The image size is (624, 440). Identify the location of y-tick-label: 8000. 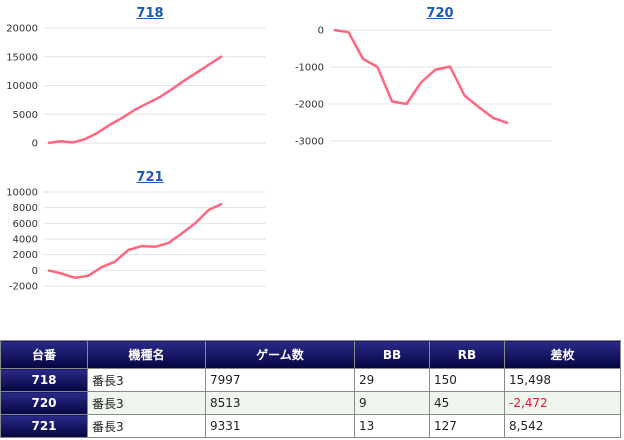
(25, 208).